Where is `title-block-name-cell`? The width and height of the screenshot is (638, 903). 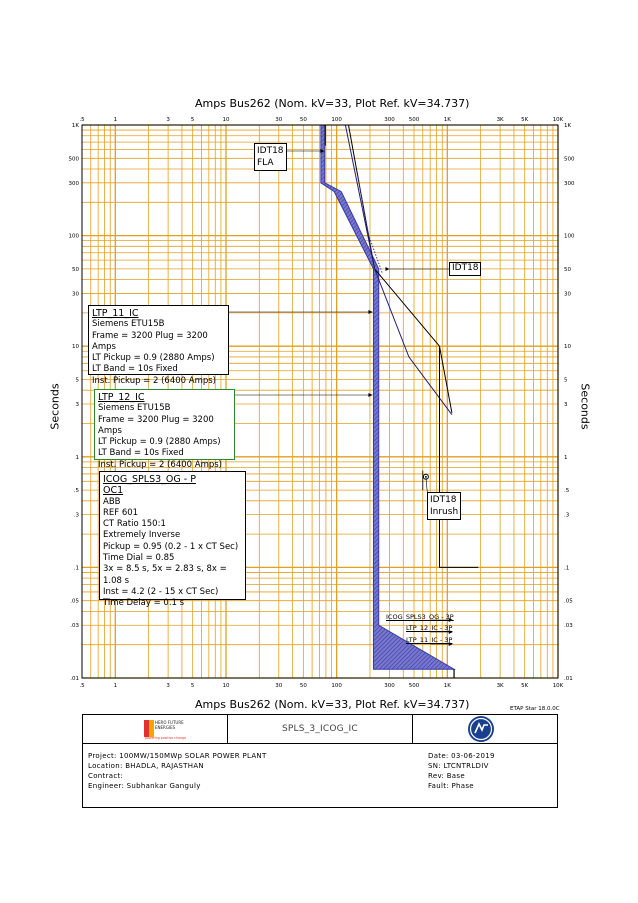
title-block-name-cell is located at coordinates (320, 729).